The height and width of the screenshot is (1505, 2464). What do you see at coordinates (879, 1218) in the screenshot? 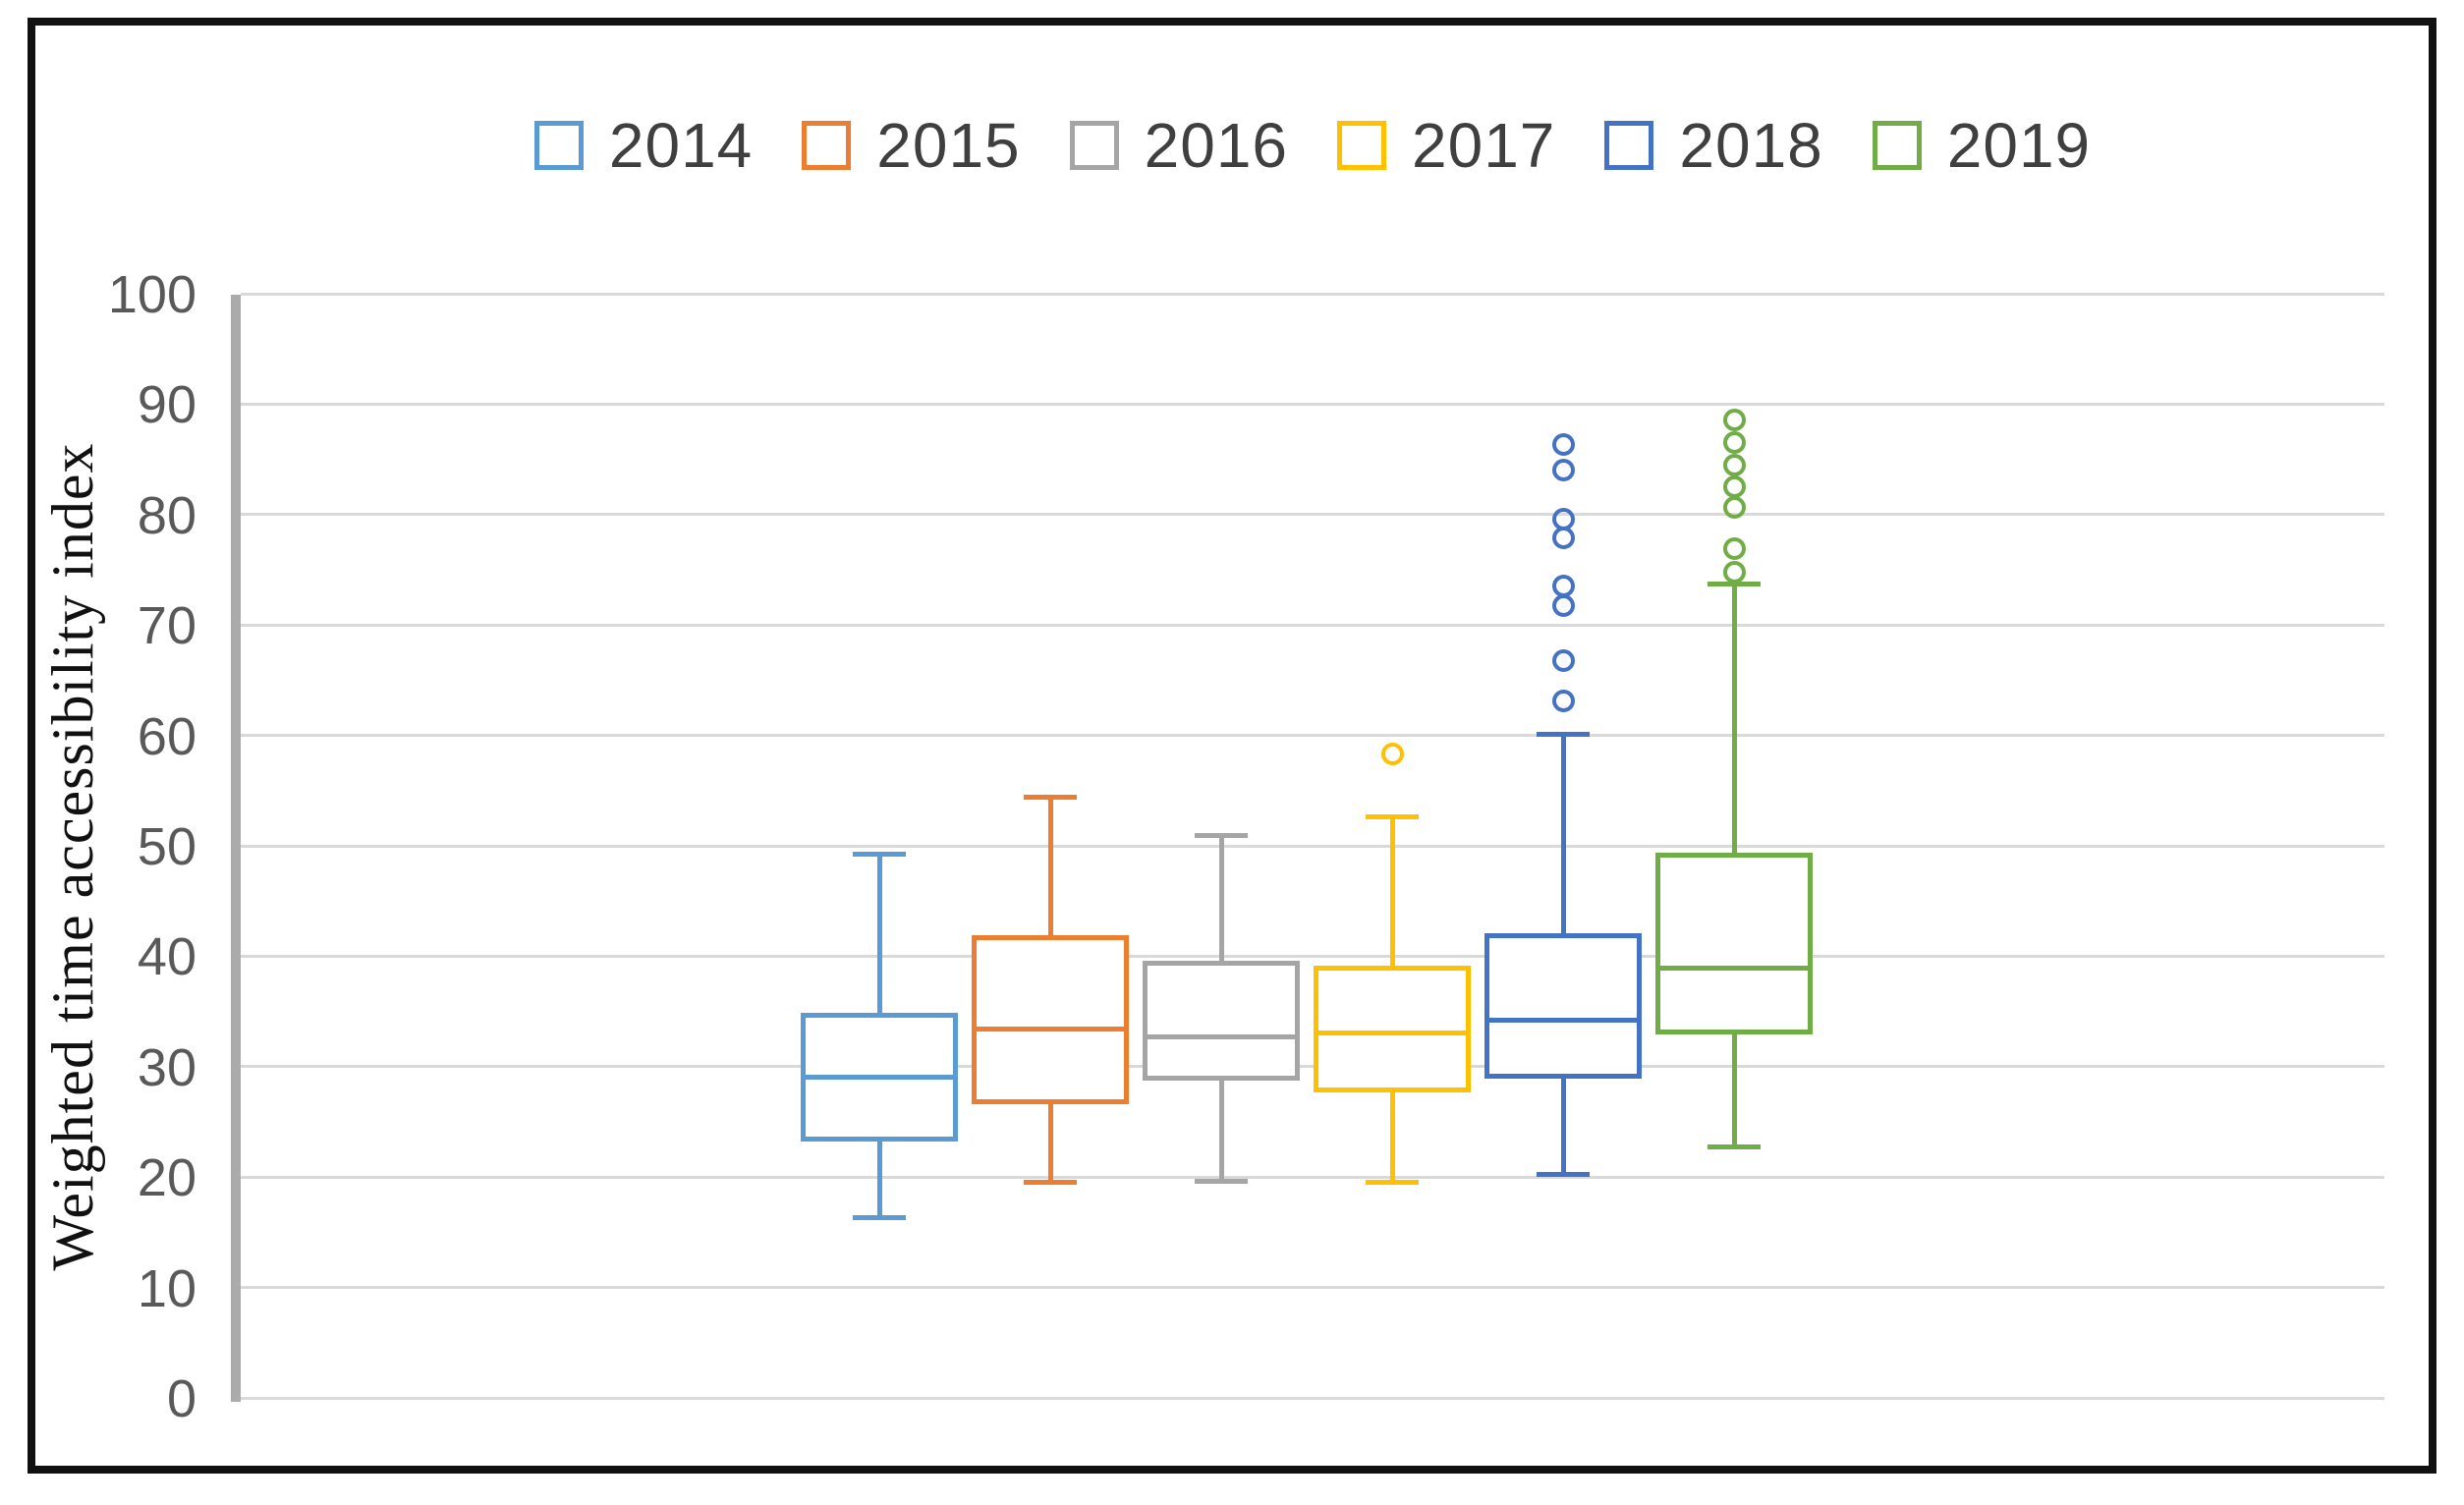
I see `whisker-cap-min-2014` at bounding box center [879, 1218].